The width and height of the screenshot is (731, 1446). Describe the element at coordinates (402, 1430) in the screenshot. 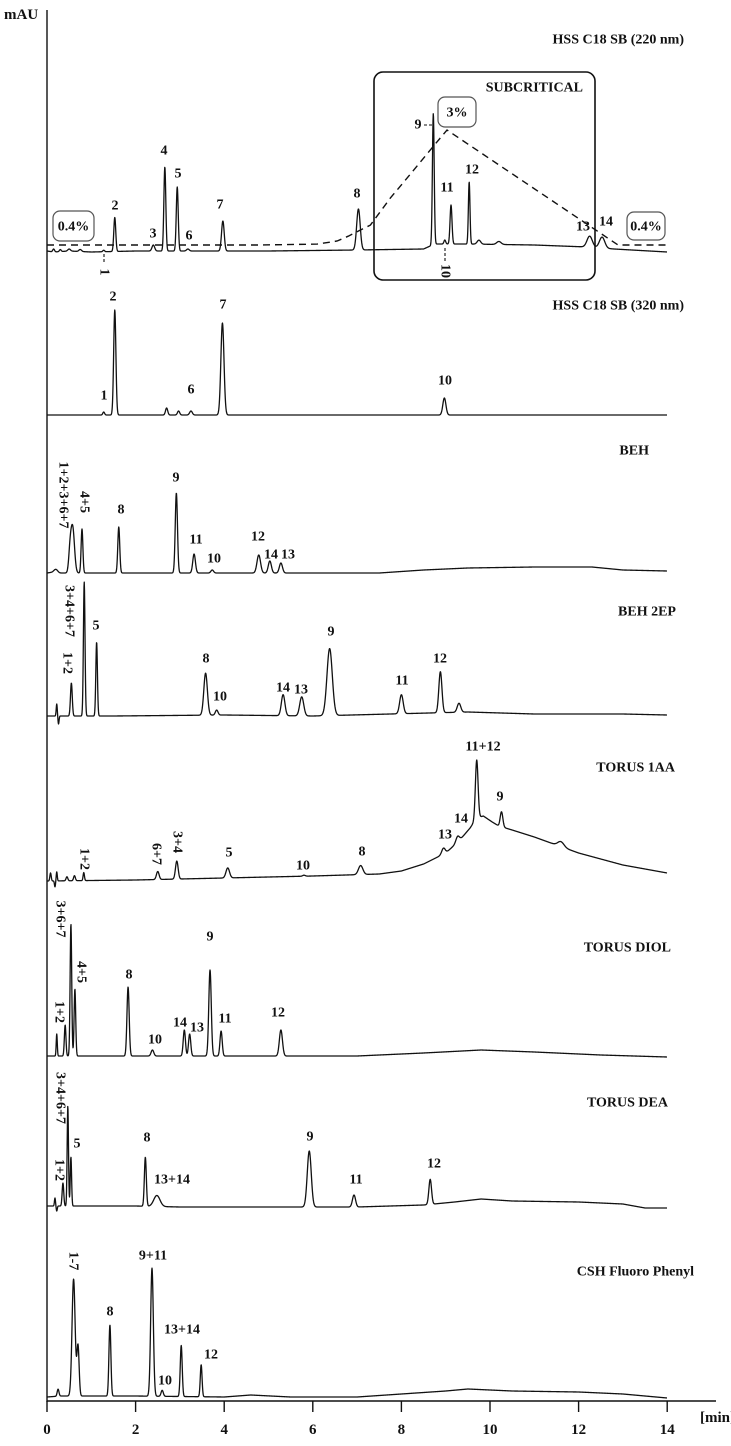

I see `x-tick-label: 8` at that location.